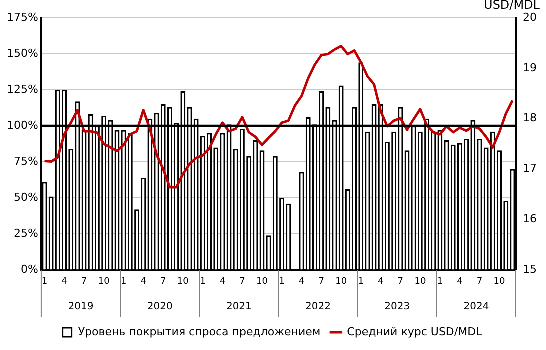 This screenshot has height=350, width=546. What do you see at coordinates (22, 53) in the screenshot?
I see `y-tick-label: 150%` at bounding box center [22, 53].